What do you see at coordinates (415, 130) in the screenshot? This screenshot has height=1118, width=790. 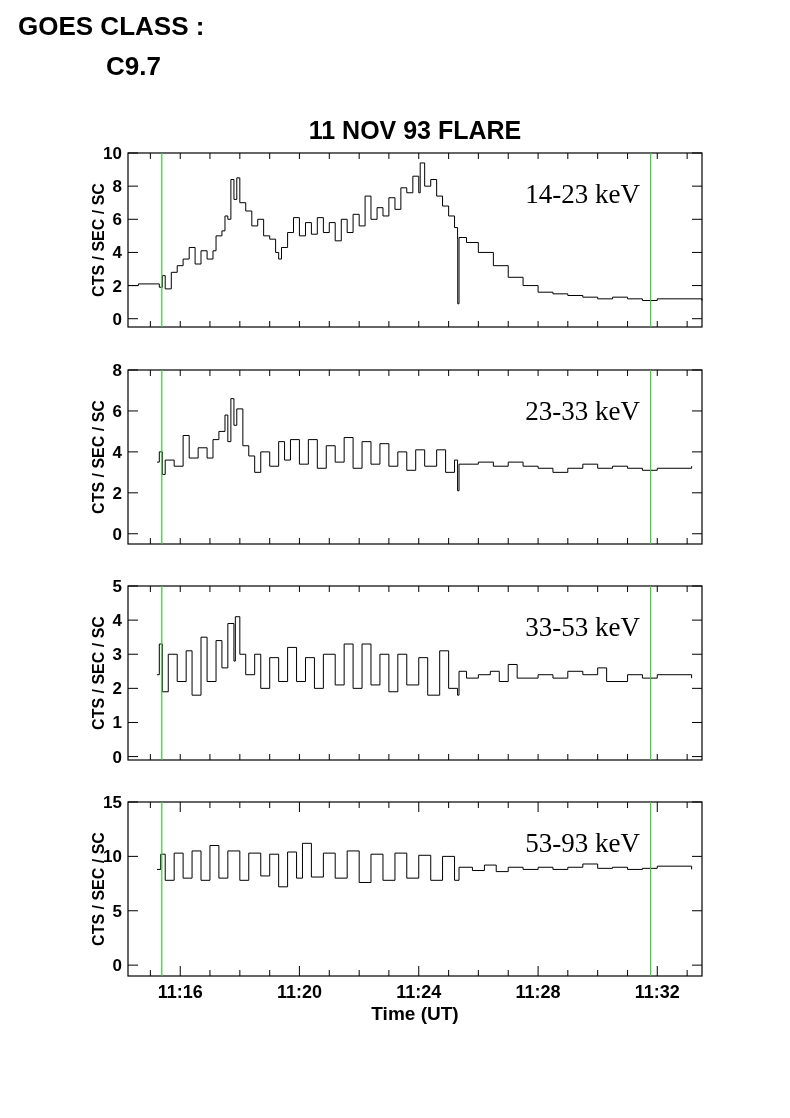 I see `chart-title: 11 NOV 93 FLARE` at bounding box center [415, 130].